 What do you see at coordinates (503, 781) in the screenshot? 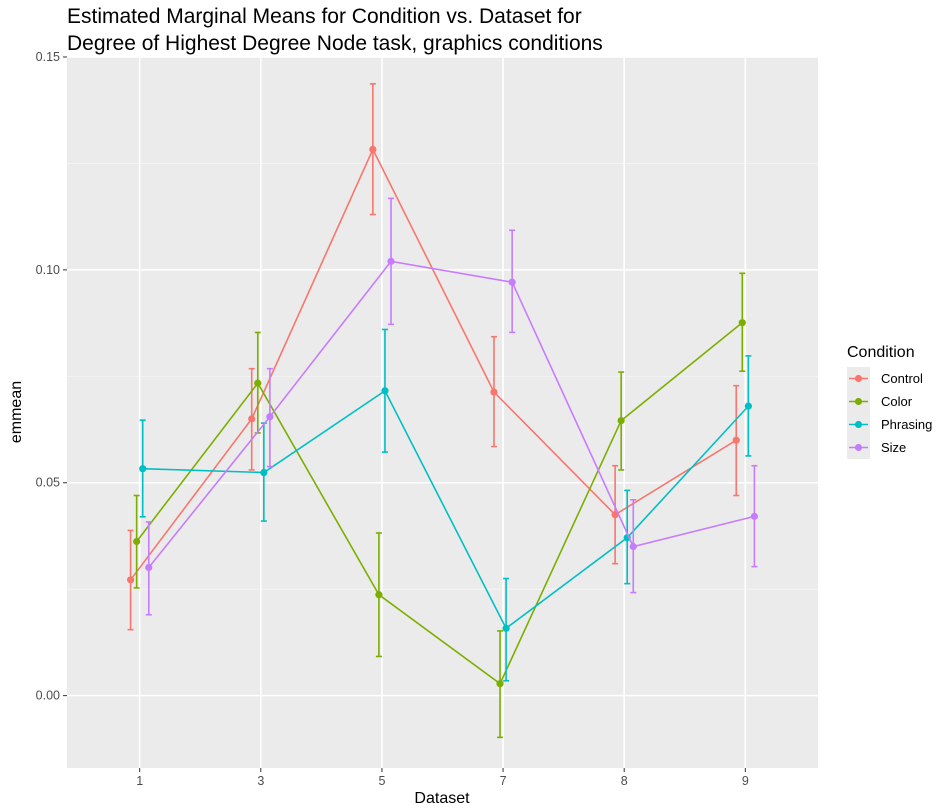
I see `x-tick-label: 7` at bounding box center [503, 781].